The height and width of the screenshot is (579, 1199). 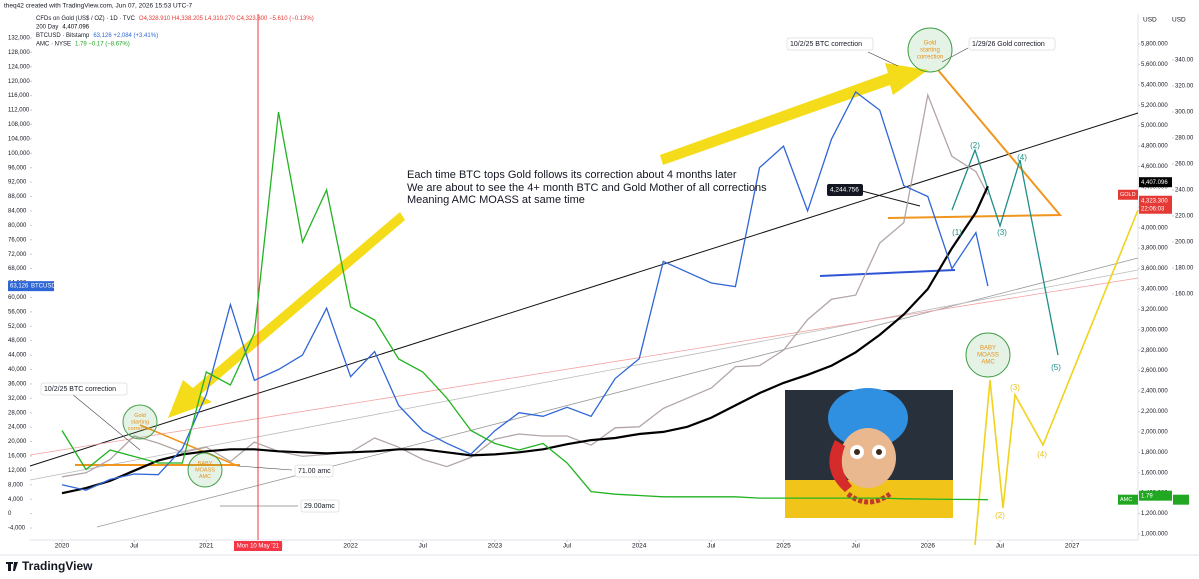 What do you see at coordinates (1154, 290) in the screenshot?
I see `y2-tick-label: 3,400.000` at bounding box center [1154, 290].